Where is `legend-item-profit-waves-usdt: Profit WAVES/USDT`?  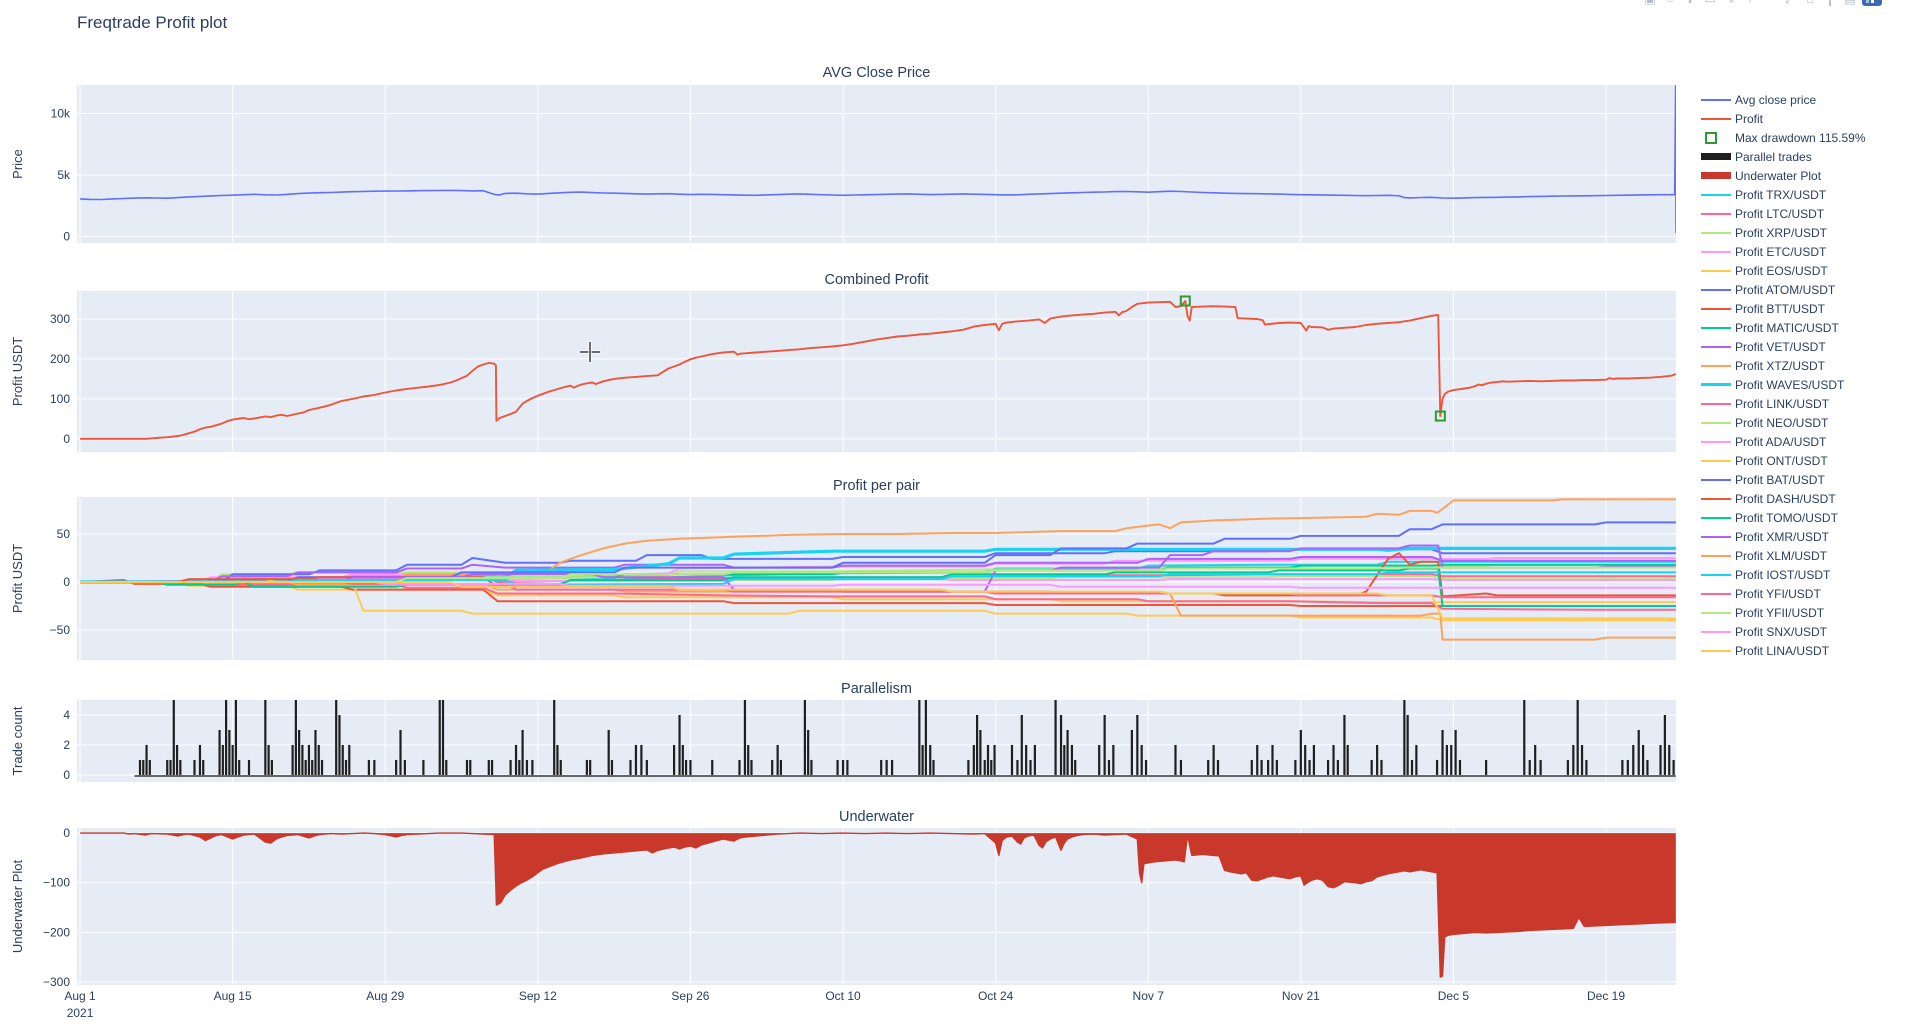 legend-item-profit-waves-usdt: Profit WAVES/USDT is located at coordinates (1783, 384).